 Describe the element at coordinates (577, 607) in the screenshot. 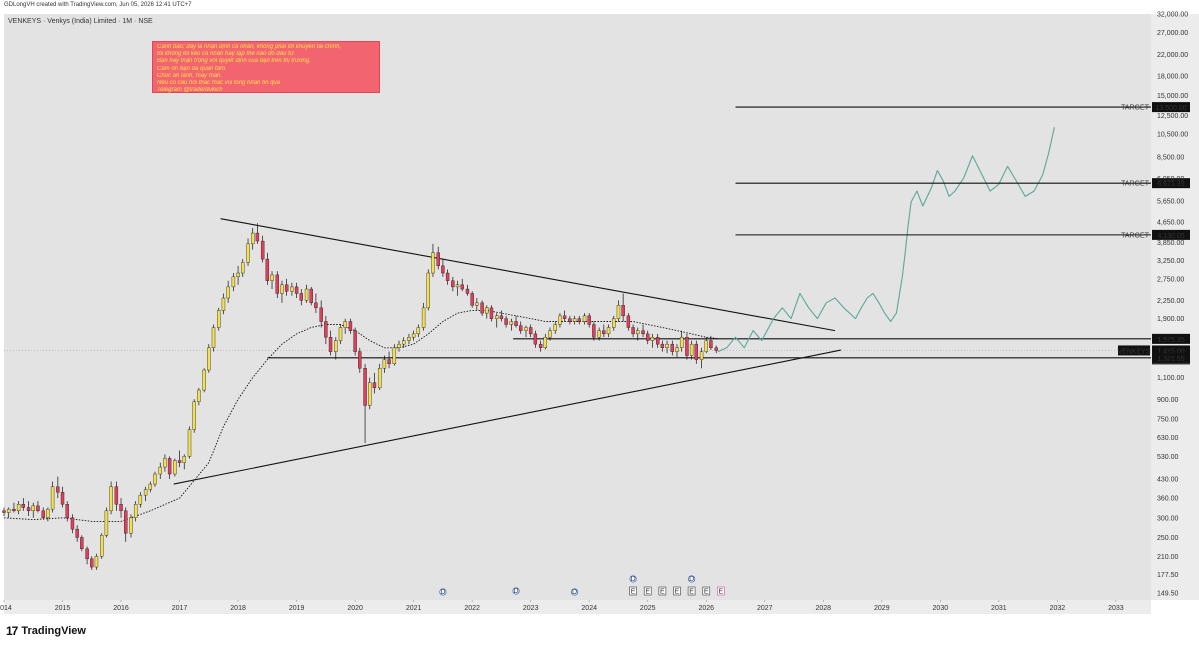

I see `time-axis` at that location.